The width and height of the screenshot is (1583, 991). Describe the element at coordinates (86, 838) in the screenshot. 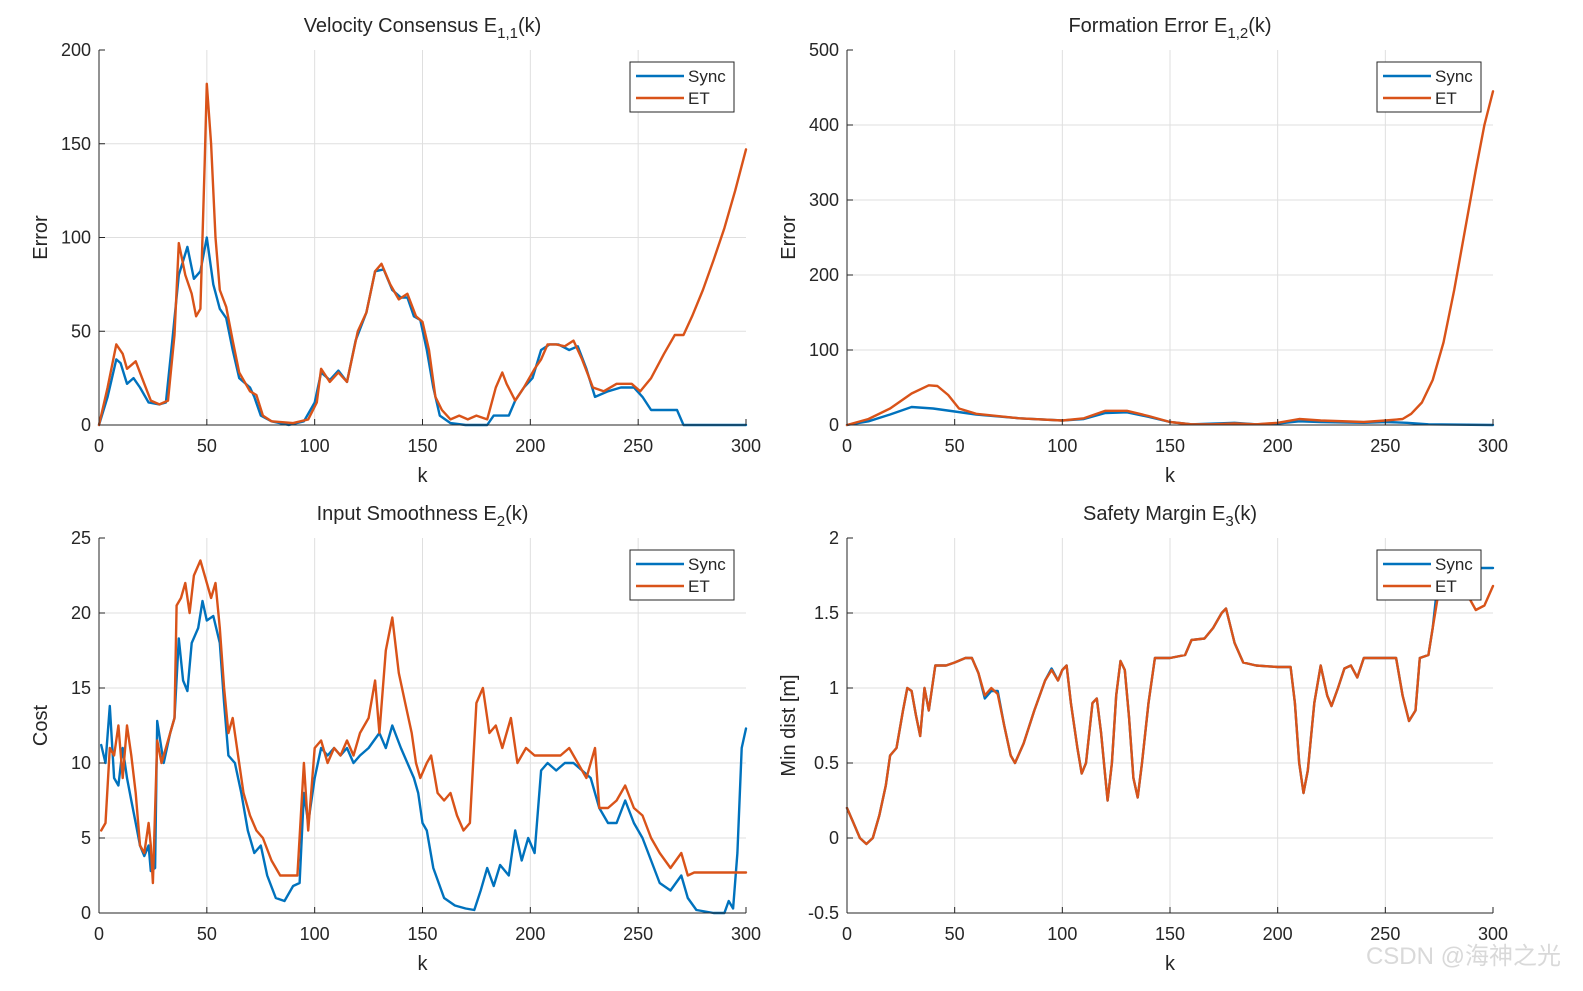

I see `y-tick-label: 5` at that location.